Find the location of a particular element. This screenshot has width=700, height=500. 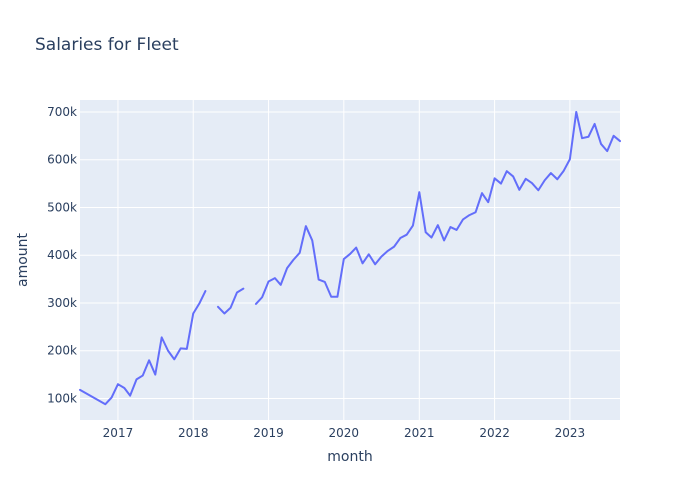

x-tick-labels: 2017 2018 2019 2020 2021 2022 2023 is located at coordinates (344, 433).